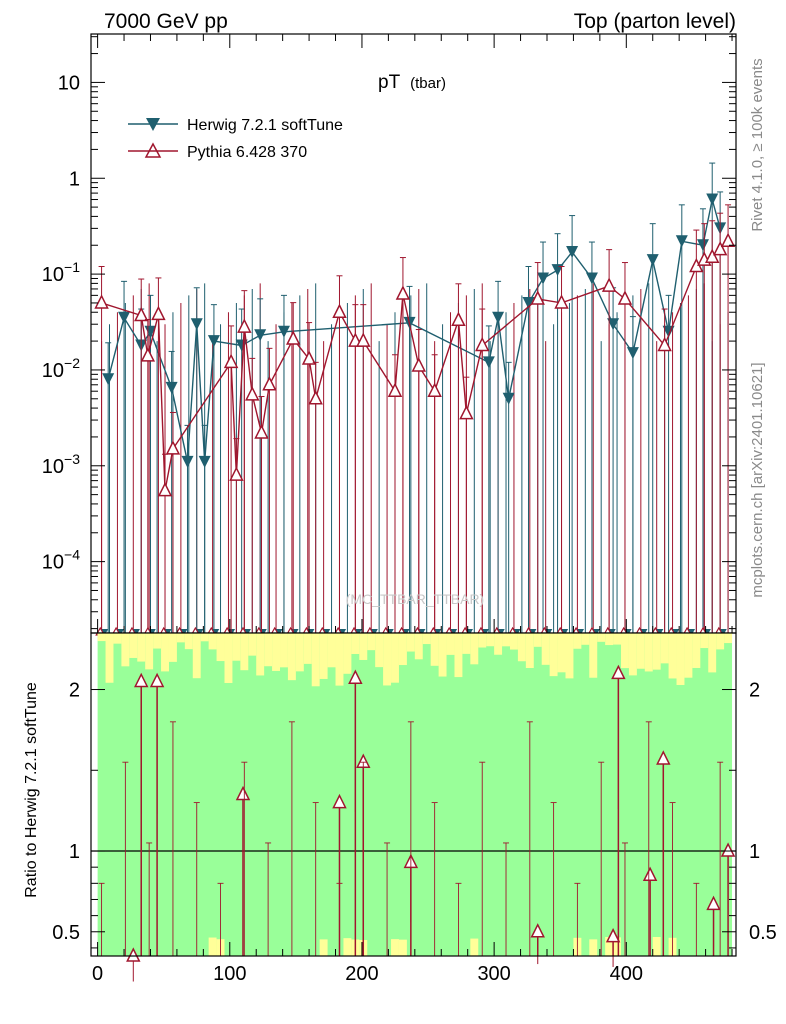 This screenshot has width=786, height=1024. What do you see at coordinates (69, 83) in the screenshot?
I see `y-tick-label: 10` at bounding box center [69, 83].